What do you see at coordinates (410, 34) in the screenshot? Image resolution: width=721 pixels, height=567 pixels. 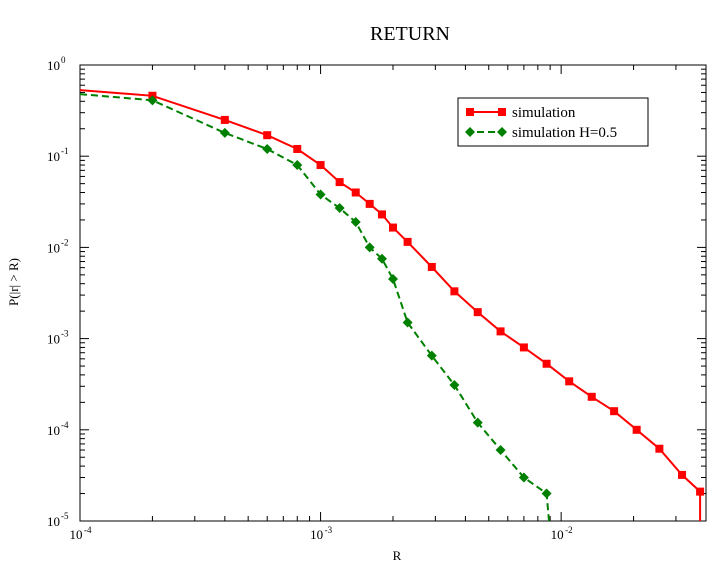 I see `chart-title: RETURN` at bounding box center [410, 34].